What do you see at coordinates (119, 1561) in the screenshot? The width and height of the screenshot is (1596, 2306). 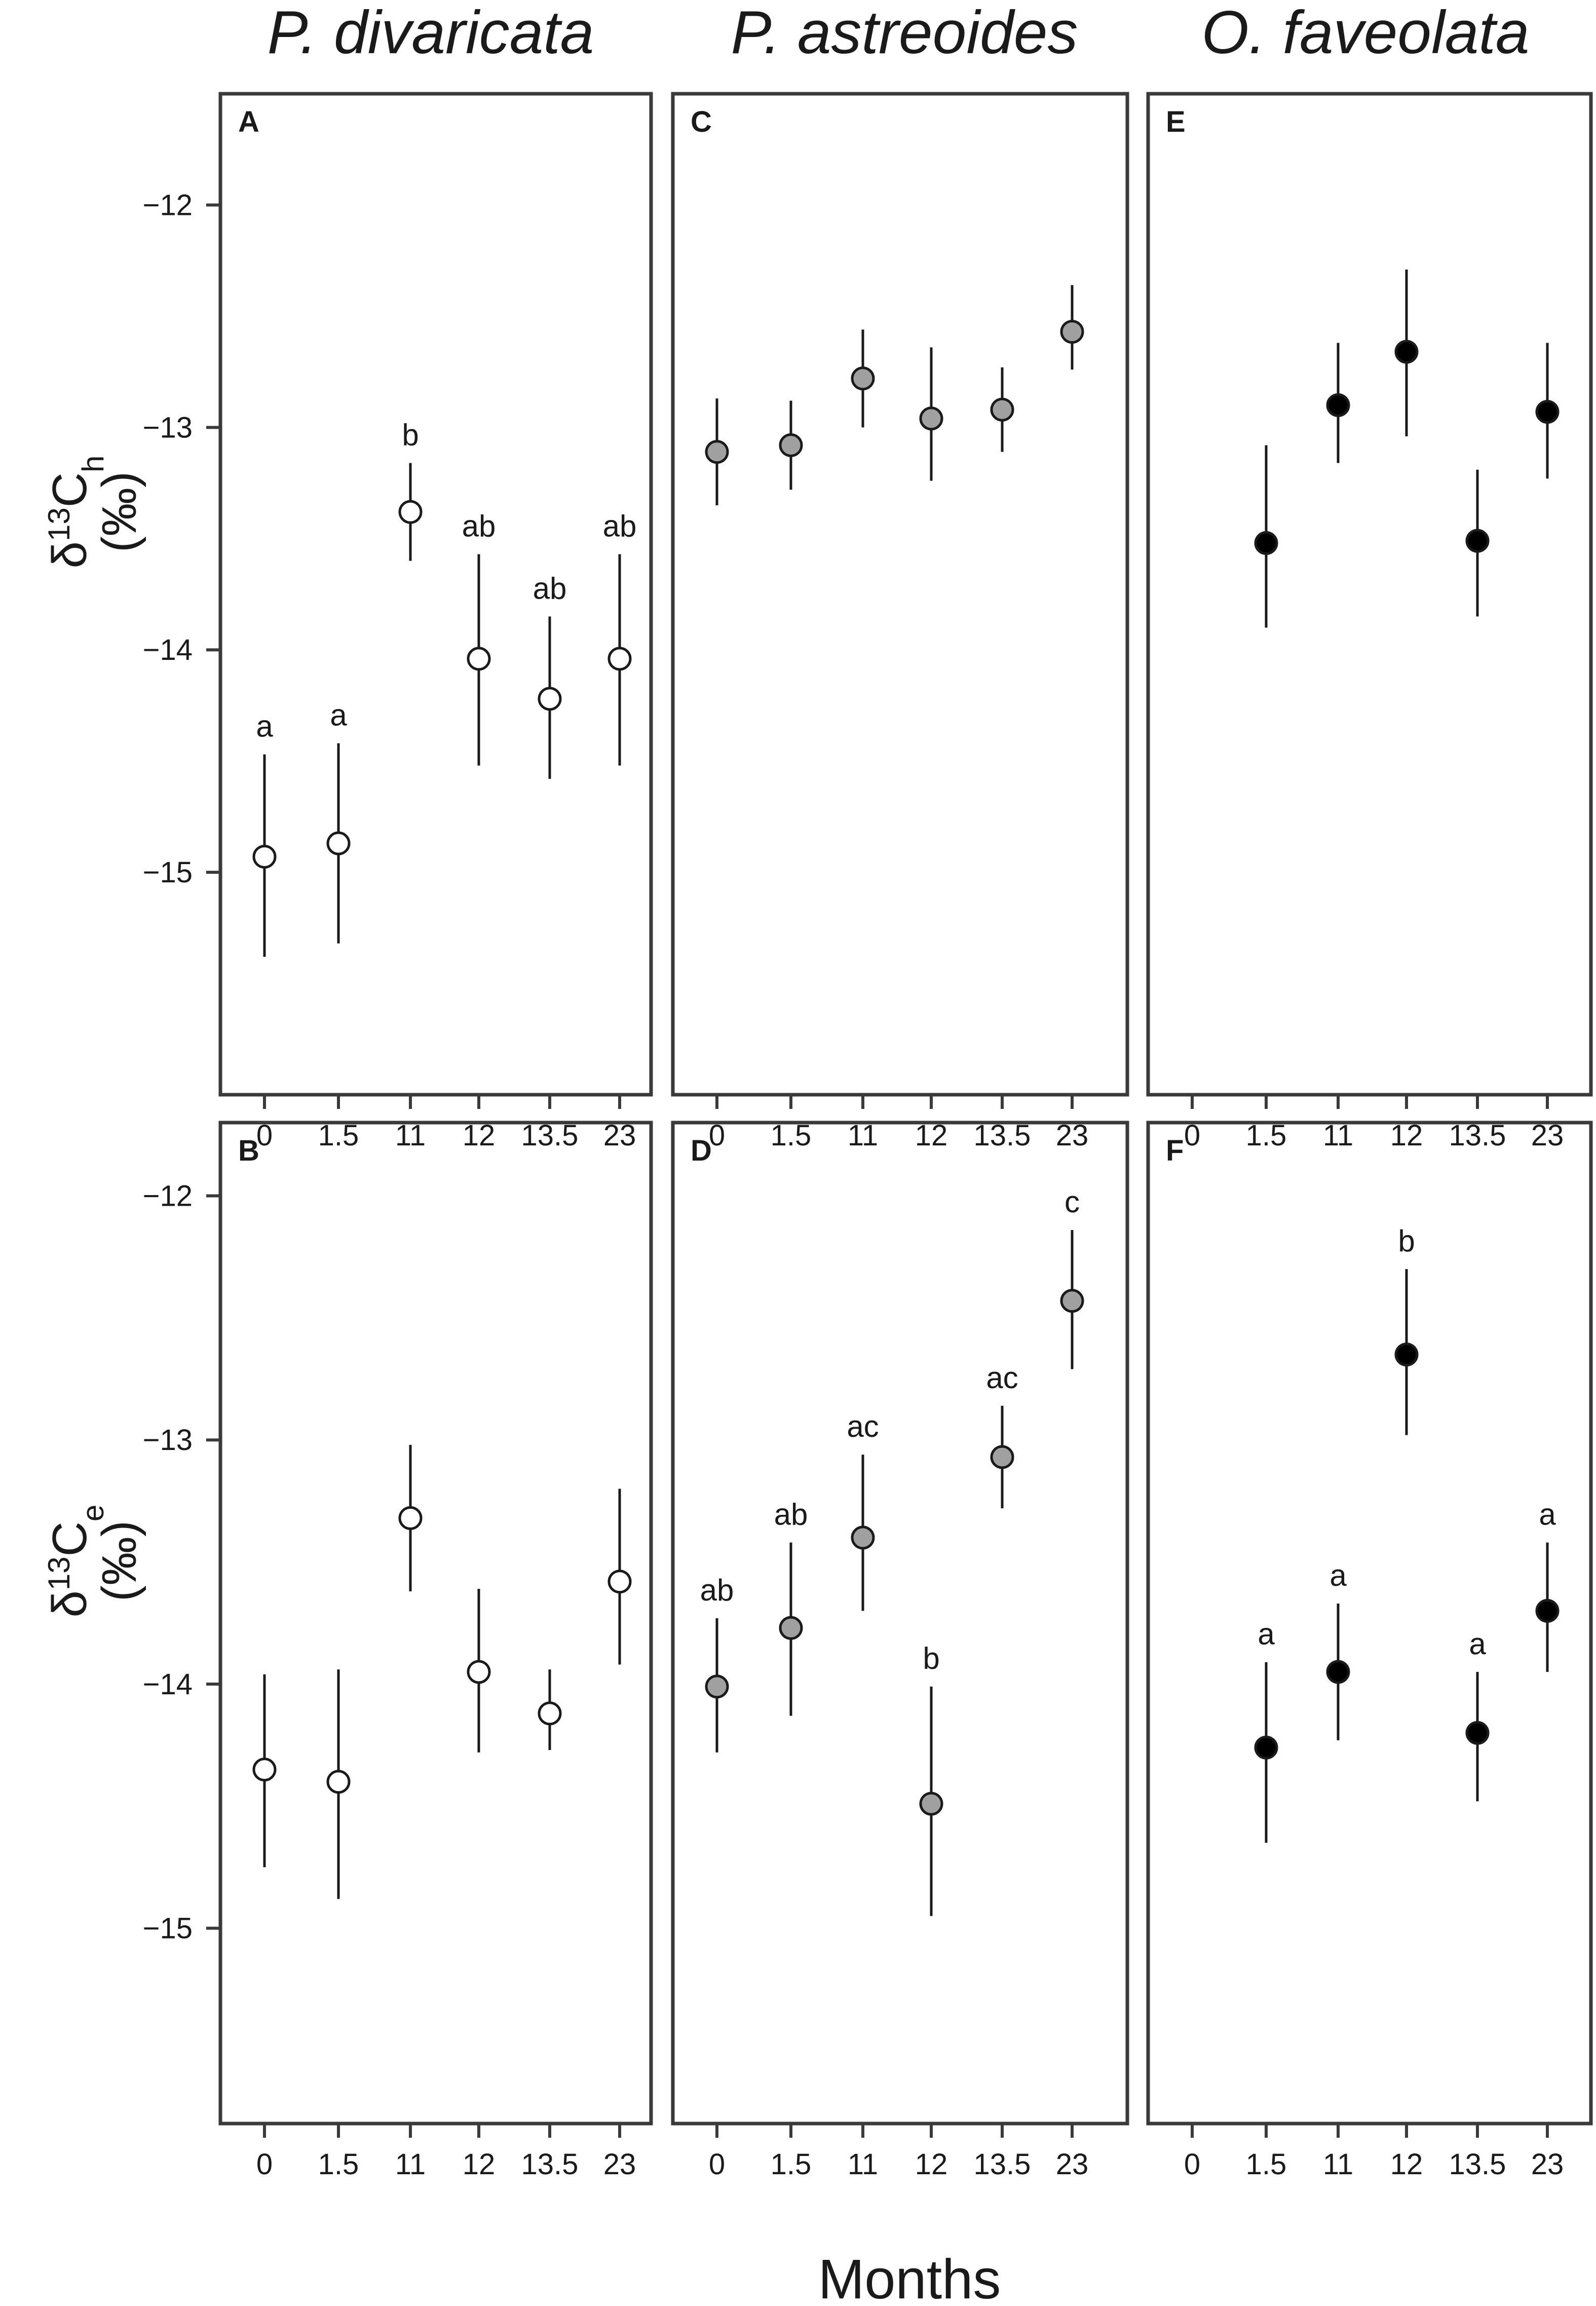 I see `y-axis-unit-bottom: (‰)` at bounding box center [119, 1561].